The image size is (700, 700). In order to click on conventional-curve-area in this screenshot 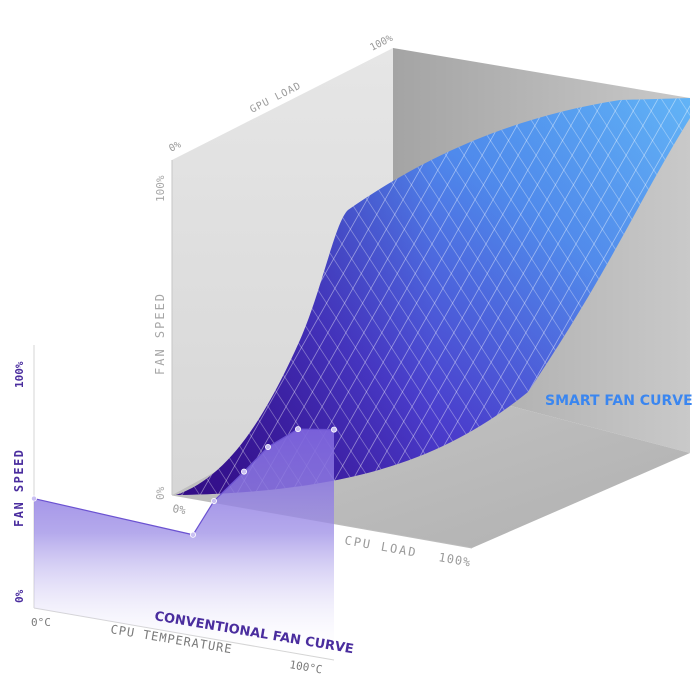, I will do `click(184, 544)`.